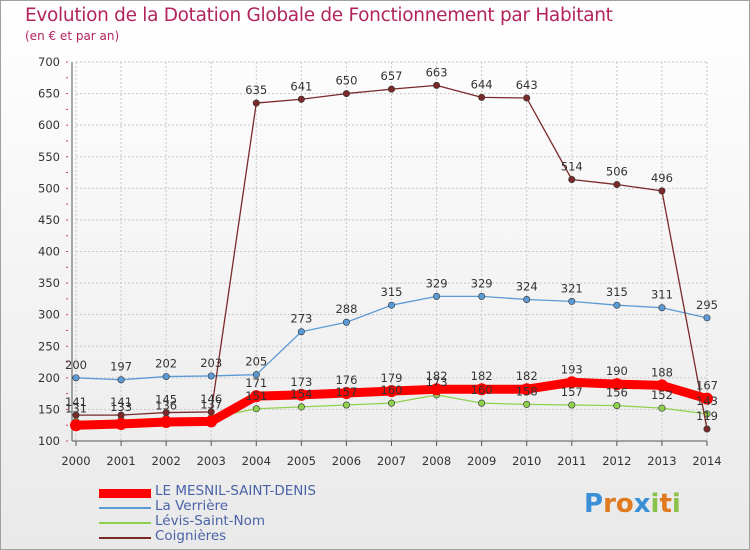  What do you see at coordinates (125, 493) in the screenshot?
I see `legend-swatch-mesnil` at bounding box center [125, 493].